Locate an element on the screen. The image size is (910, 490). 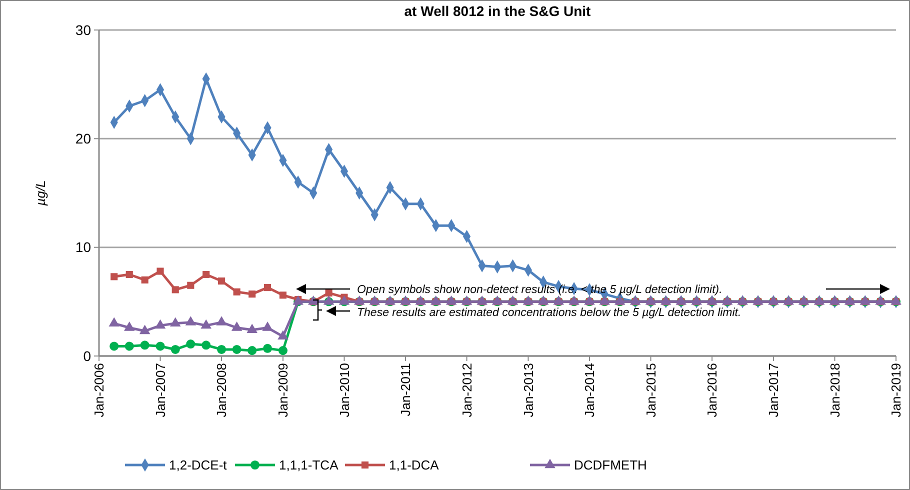
legend-label: 1,2-DCE-t is located at coordinates (198, 465).